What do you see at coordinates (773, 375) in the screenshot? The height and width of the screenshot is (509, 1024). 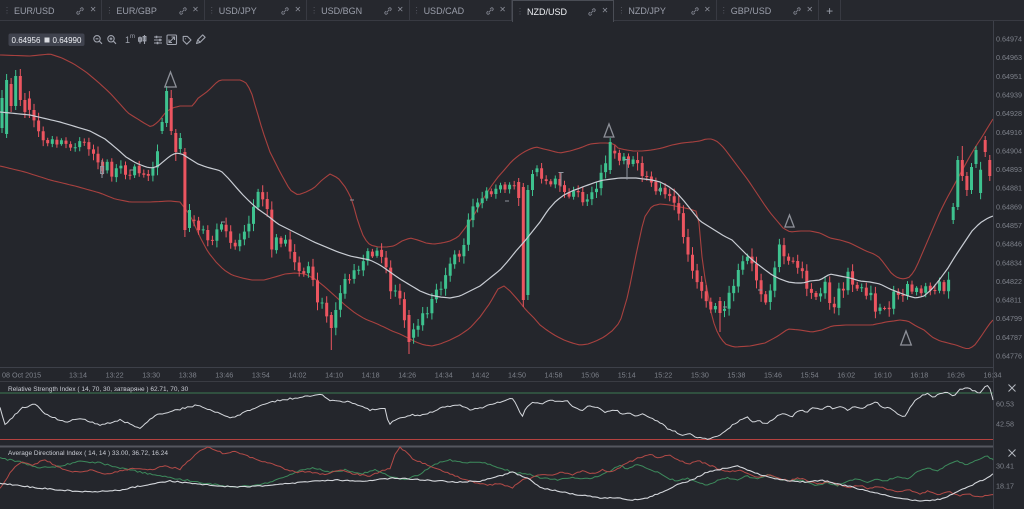 I see `svg-text: 15:46` at bounding box center [773, 375].